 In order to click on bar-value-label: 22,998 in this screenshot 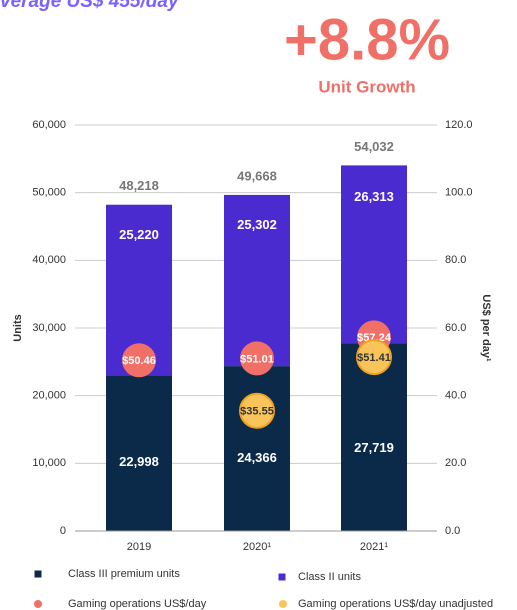, I will do `click(139, 461)`.